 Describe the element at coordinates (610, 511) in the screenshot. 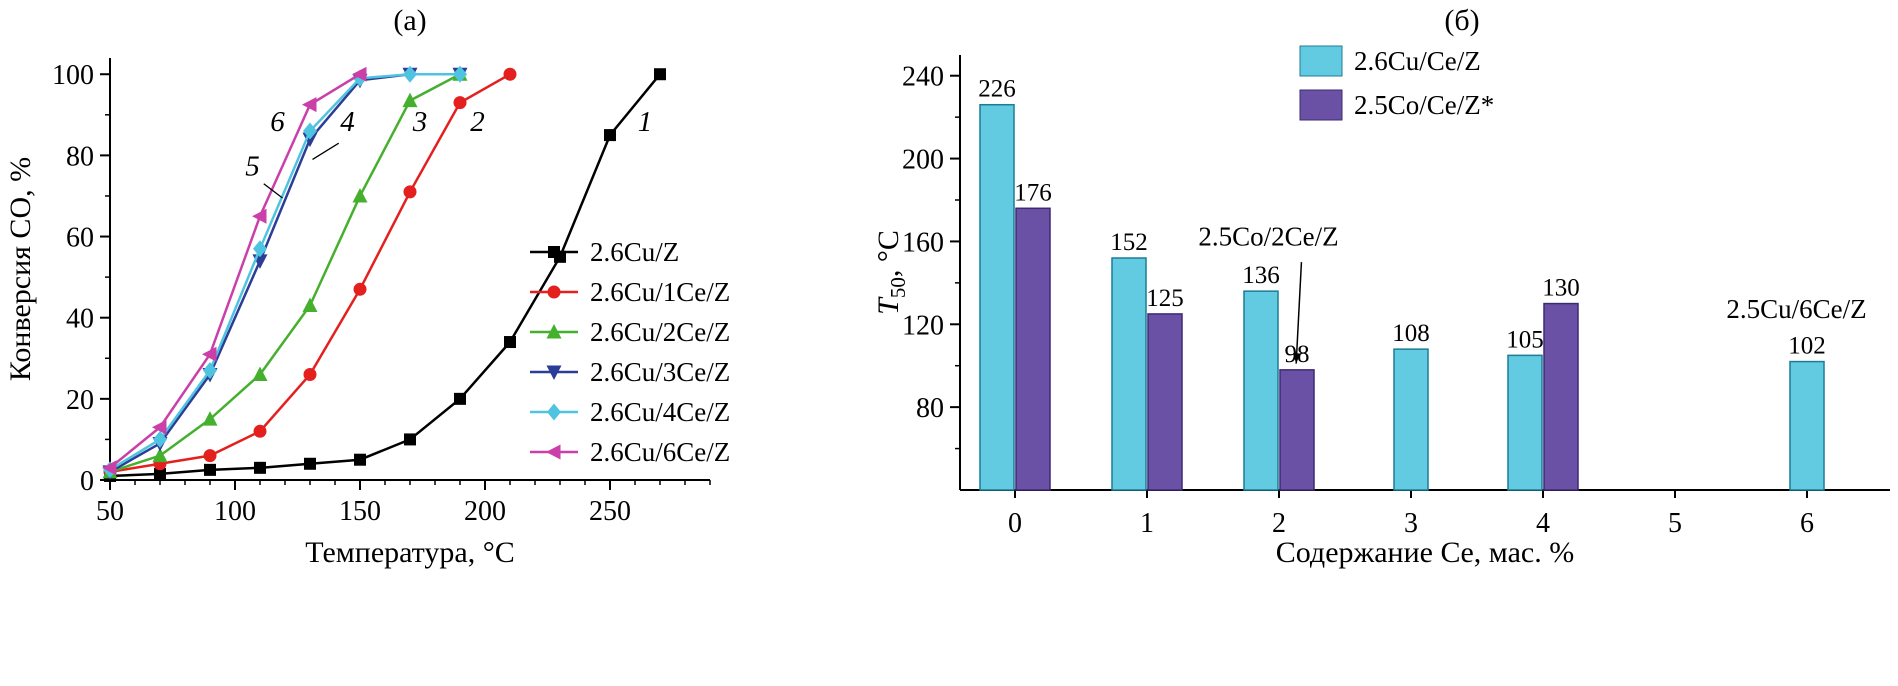

I see `svg-text: 250` at that location.